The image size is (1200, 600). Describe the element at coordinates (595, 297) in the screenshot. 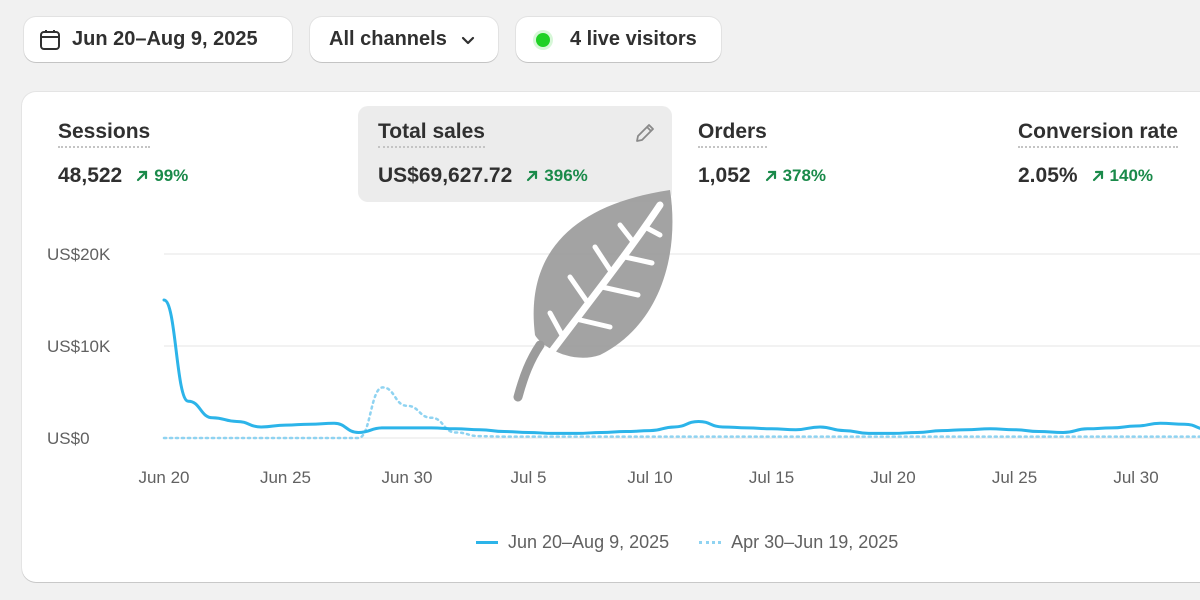

I see `leaf-watermark-icon` at that location.